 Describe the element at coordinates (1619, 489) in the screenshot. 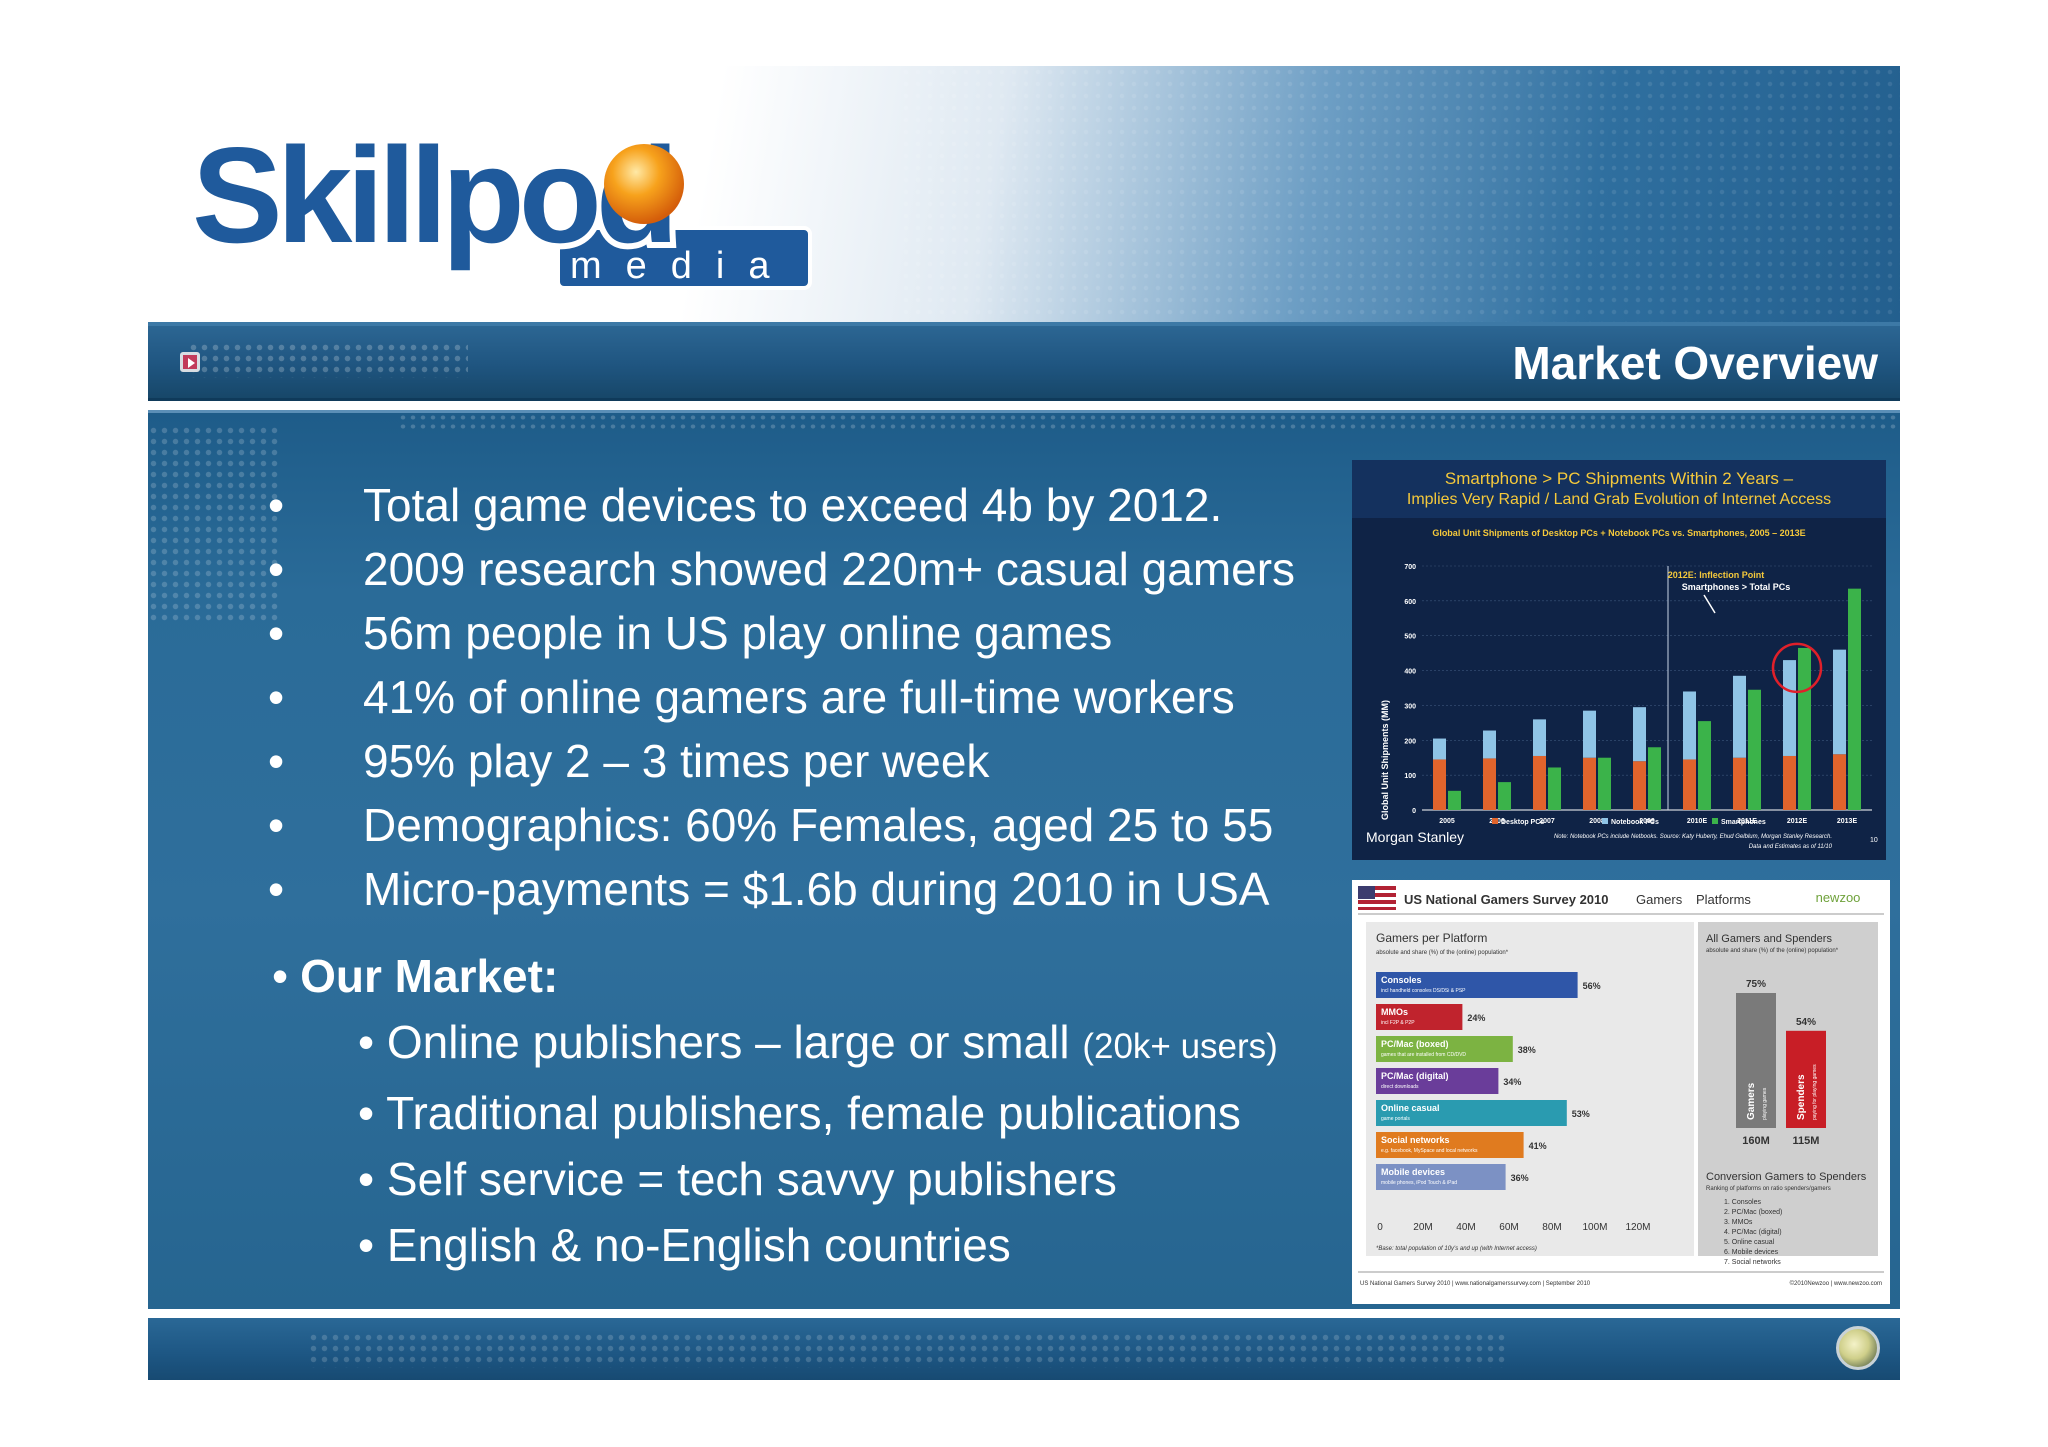

I see `chart1-title-band` at that location.